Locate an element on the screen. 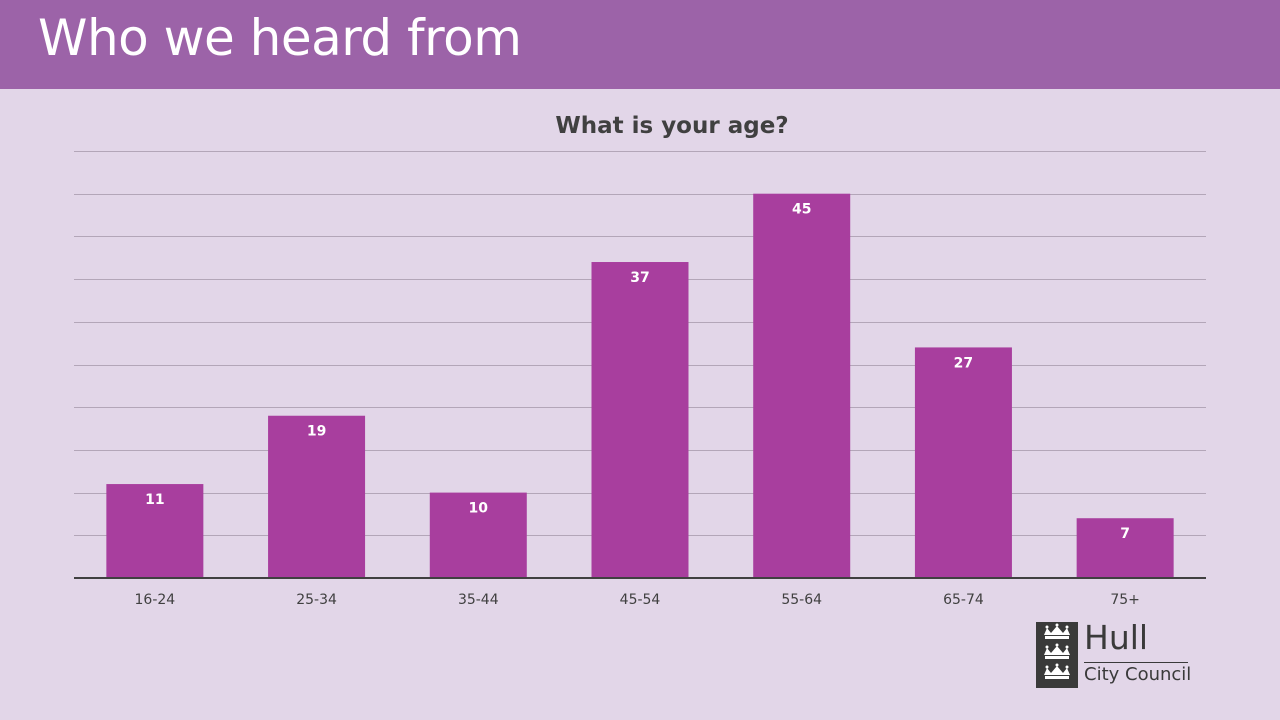  data-label: 11 is located at coordinates (154, 500).